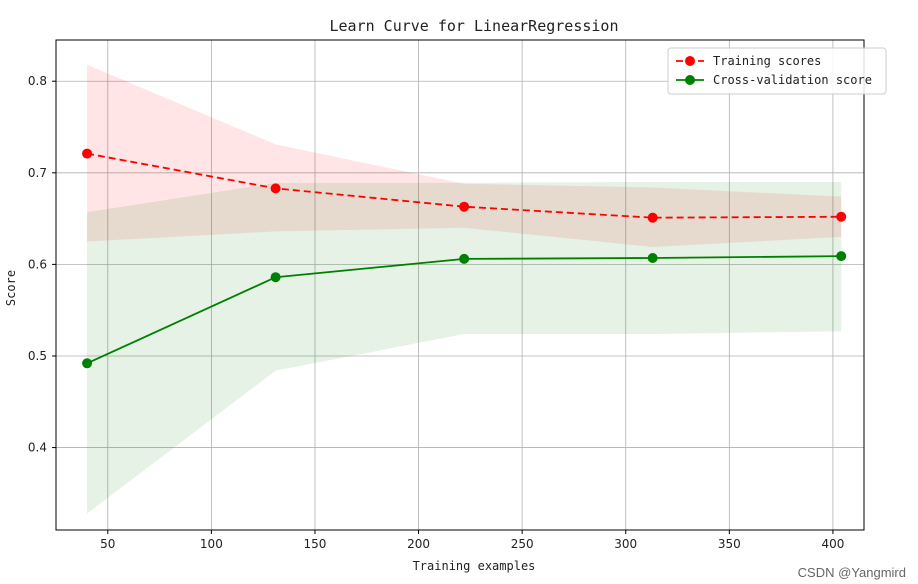 The width and height of the screenshot is (918, 584). What do you see at coordinates (37, 264) in the screenshot?
I see `y-tick-label: 0.6` at bounding box center [37, 264].